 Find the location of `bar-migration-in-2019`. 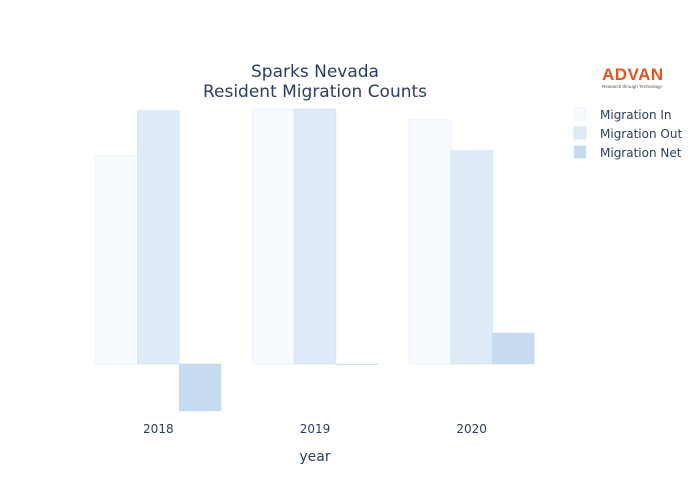

bar-migration-in-2019 is located at coordinates (273, 236).